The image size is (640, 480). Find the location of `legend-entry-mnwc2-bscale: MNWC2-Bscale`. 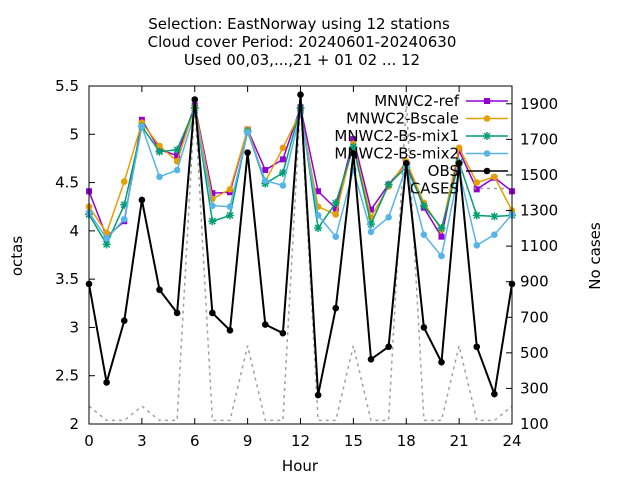

legend-entry-mnwc2-bscale: MNWC2-Bscale is located at coordinates (427, 119).